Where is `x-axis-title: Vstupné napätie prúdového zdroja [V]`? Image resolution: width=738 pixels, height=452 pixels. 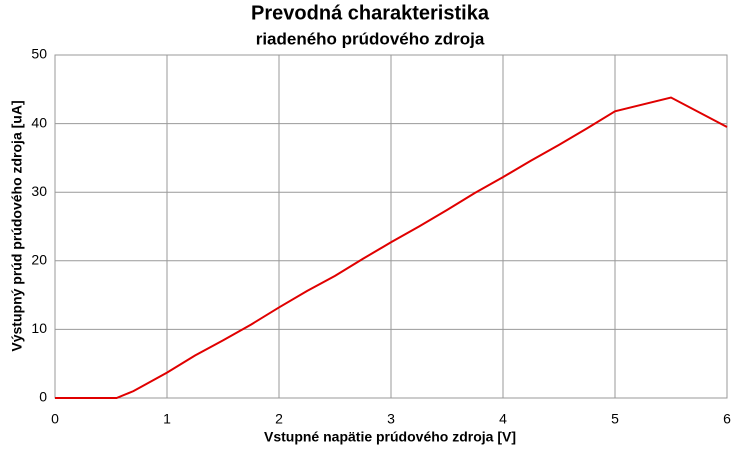
x-axis-title: Vstupné napätie prúdového zdroja [V] is located at coordinates (390, 437).